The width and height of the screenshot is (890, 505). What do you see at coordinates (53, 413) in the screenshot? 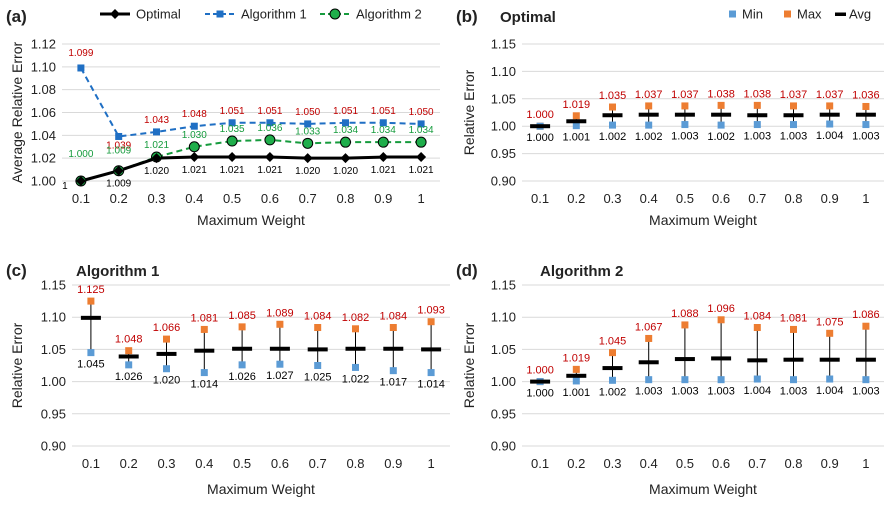
I see `y-tick-label: 0.95` at bounding box center [53, 413].